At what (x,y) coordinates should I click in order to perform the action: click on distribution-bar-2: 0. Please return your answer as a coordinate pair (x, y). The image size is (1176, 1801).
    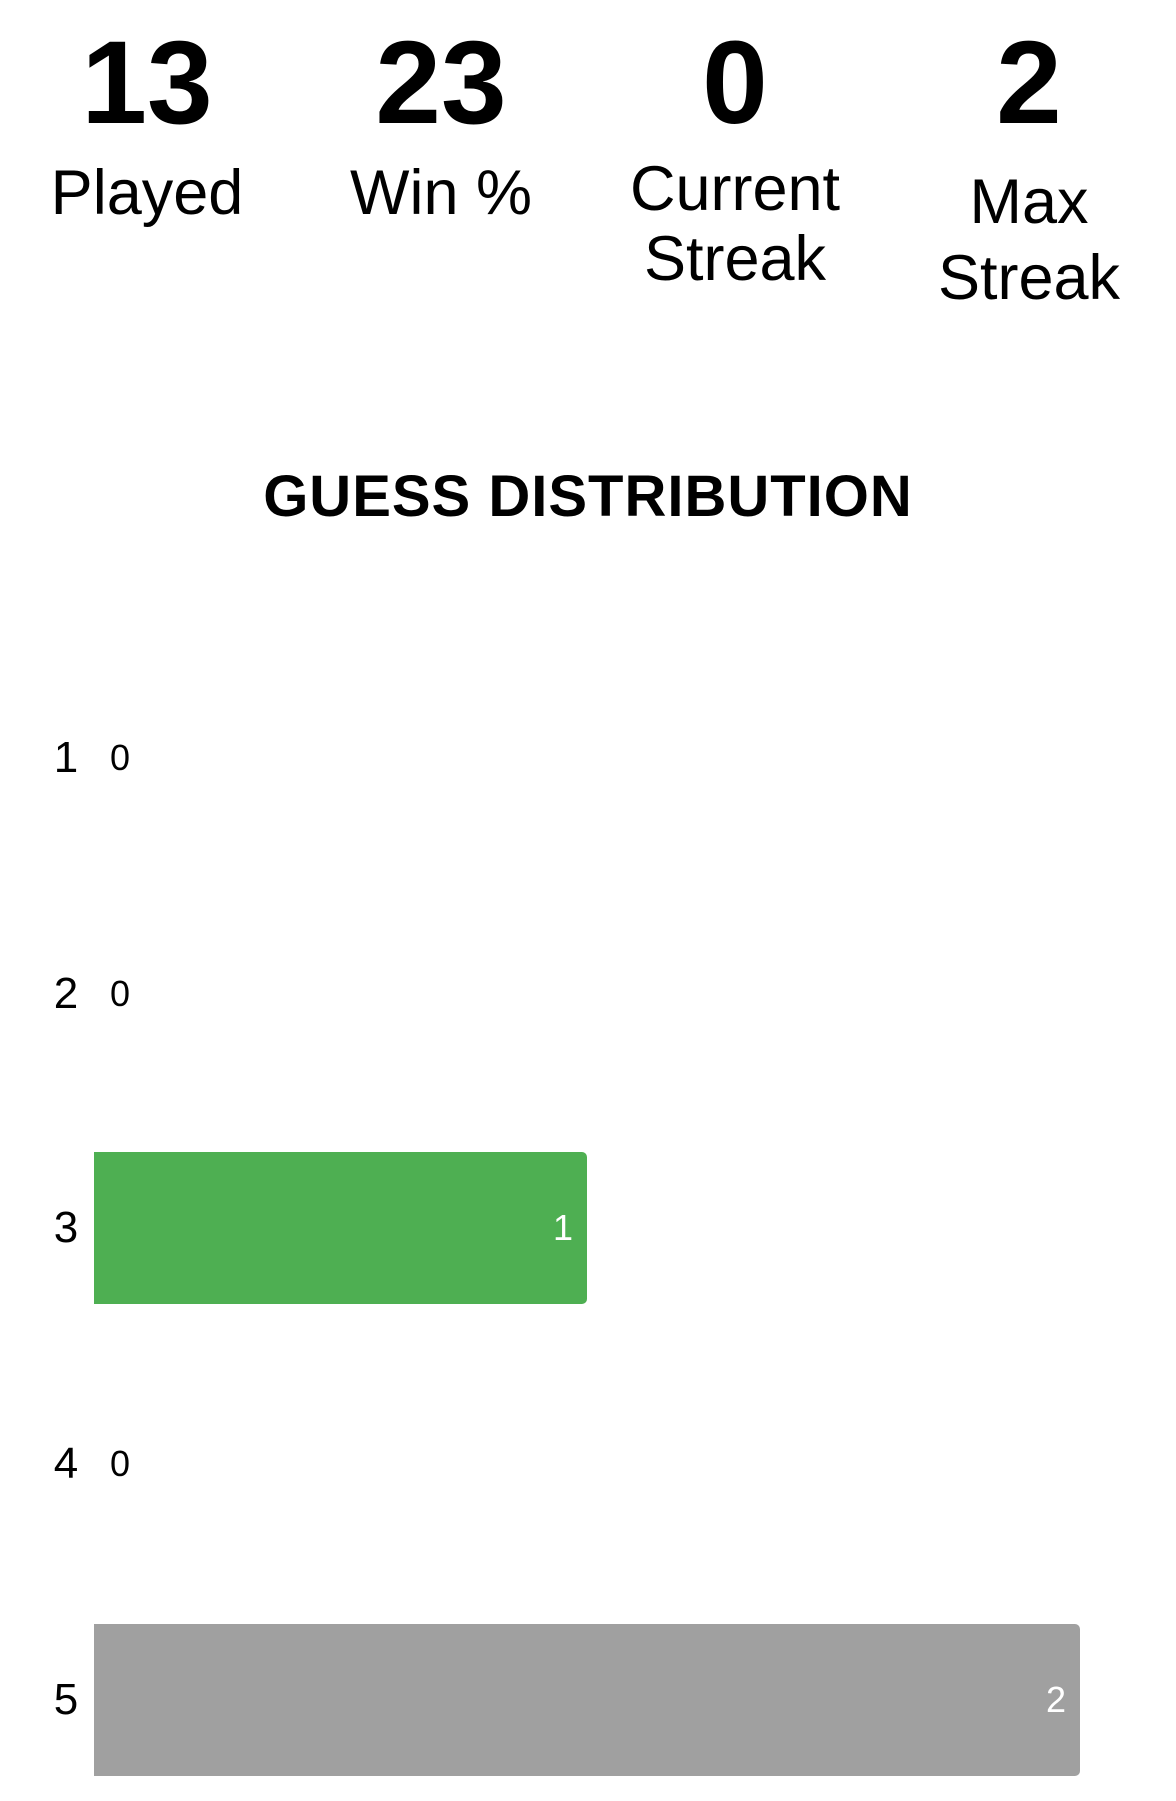
    Looking at the image, I should click on (124, 994).